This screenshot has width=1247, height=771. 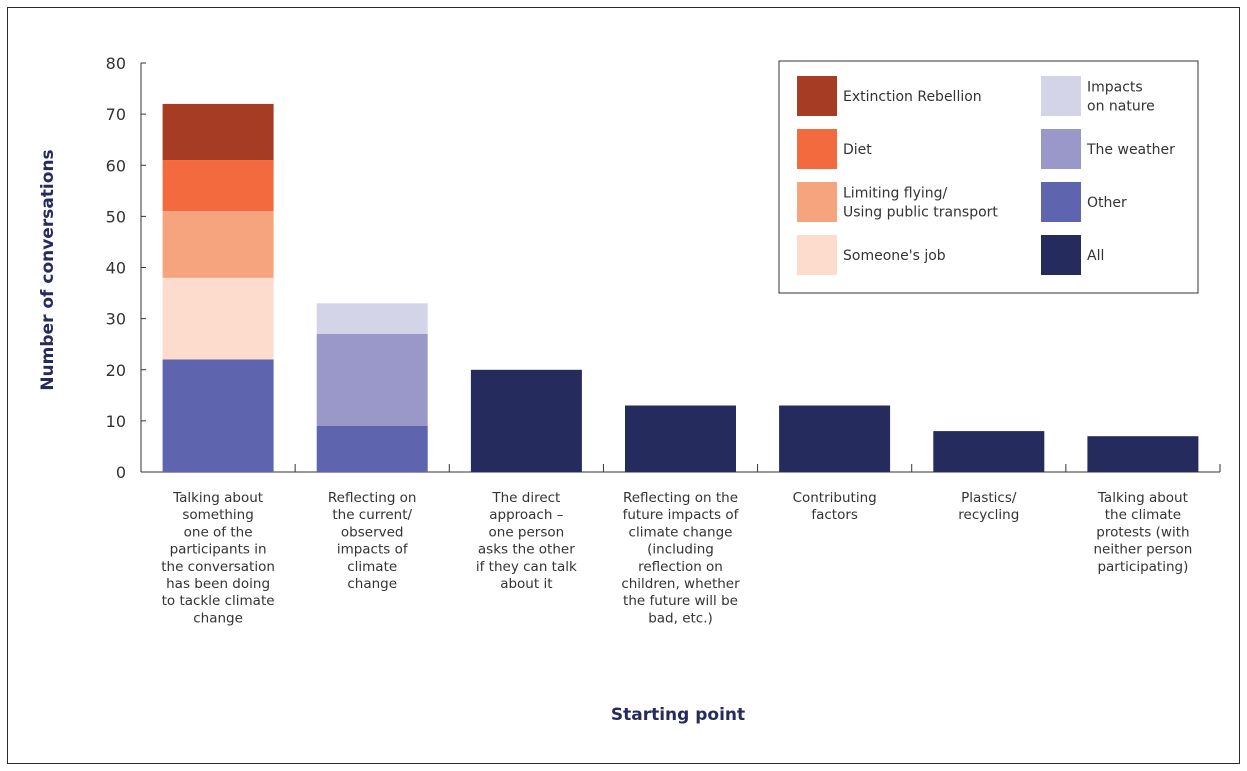 What do you see at coordinates (116, 63) in the screenshot?
I see `y-tick-label: 80` at bounding box center [116, 63].